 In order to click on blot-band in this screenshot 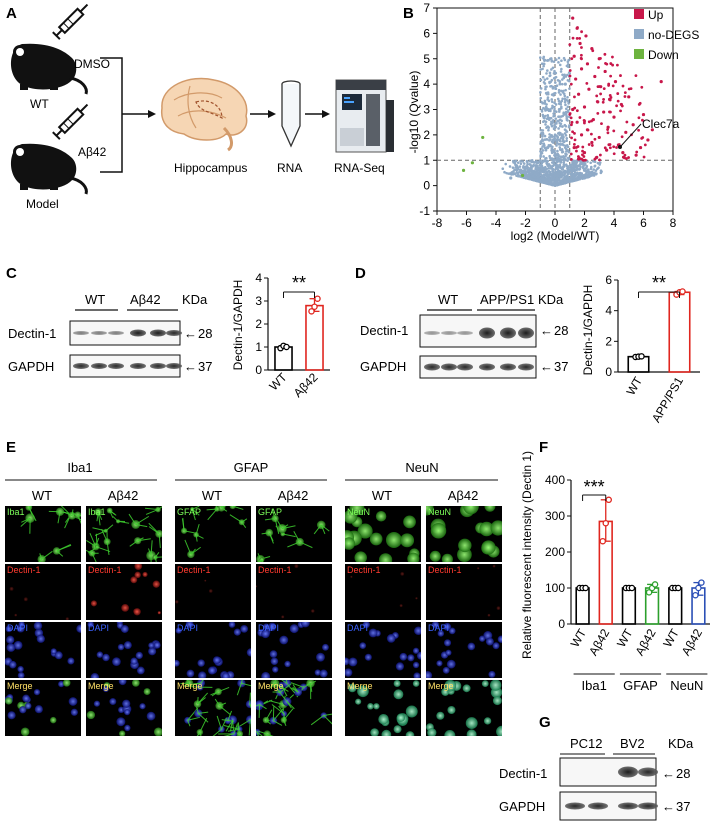, I will do `click(628, 806)`.